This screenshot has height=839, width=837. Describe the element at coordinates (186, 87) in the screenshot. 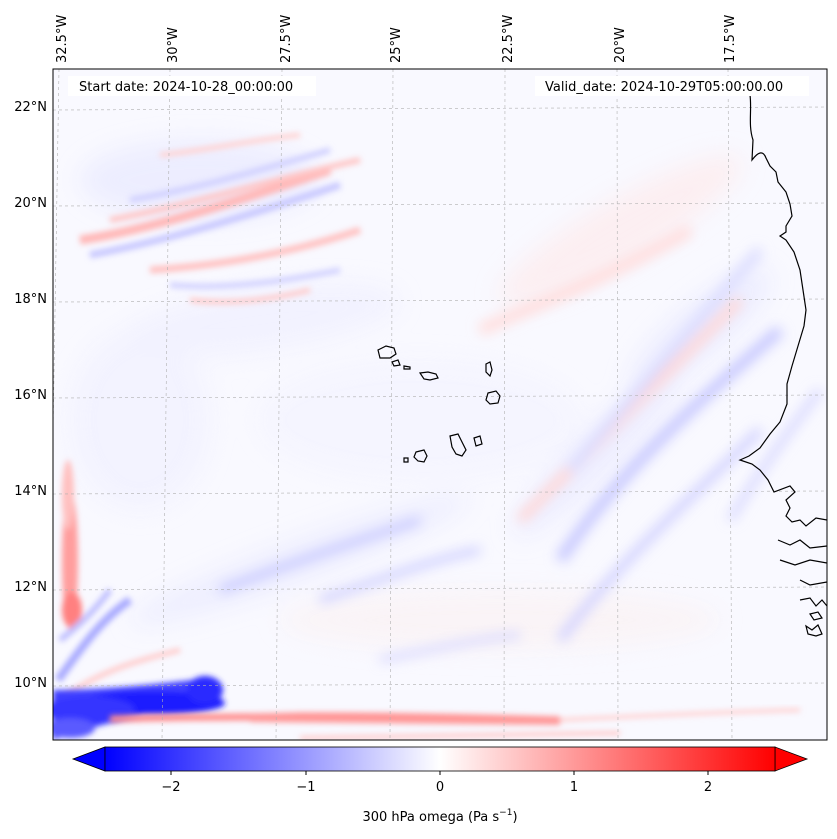

I see `start-date-label: Start date: 2024-10-28_00:00:00` at that location.